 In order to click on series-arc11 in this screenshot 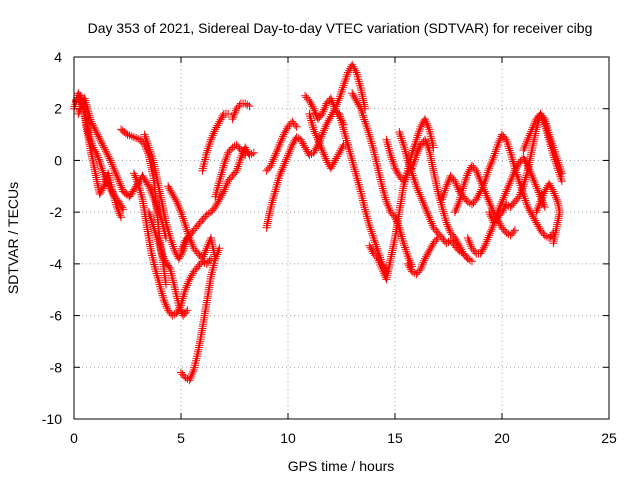, I will do `click(215, 142)`.